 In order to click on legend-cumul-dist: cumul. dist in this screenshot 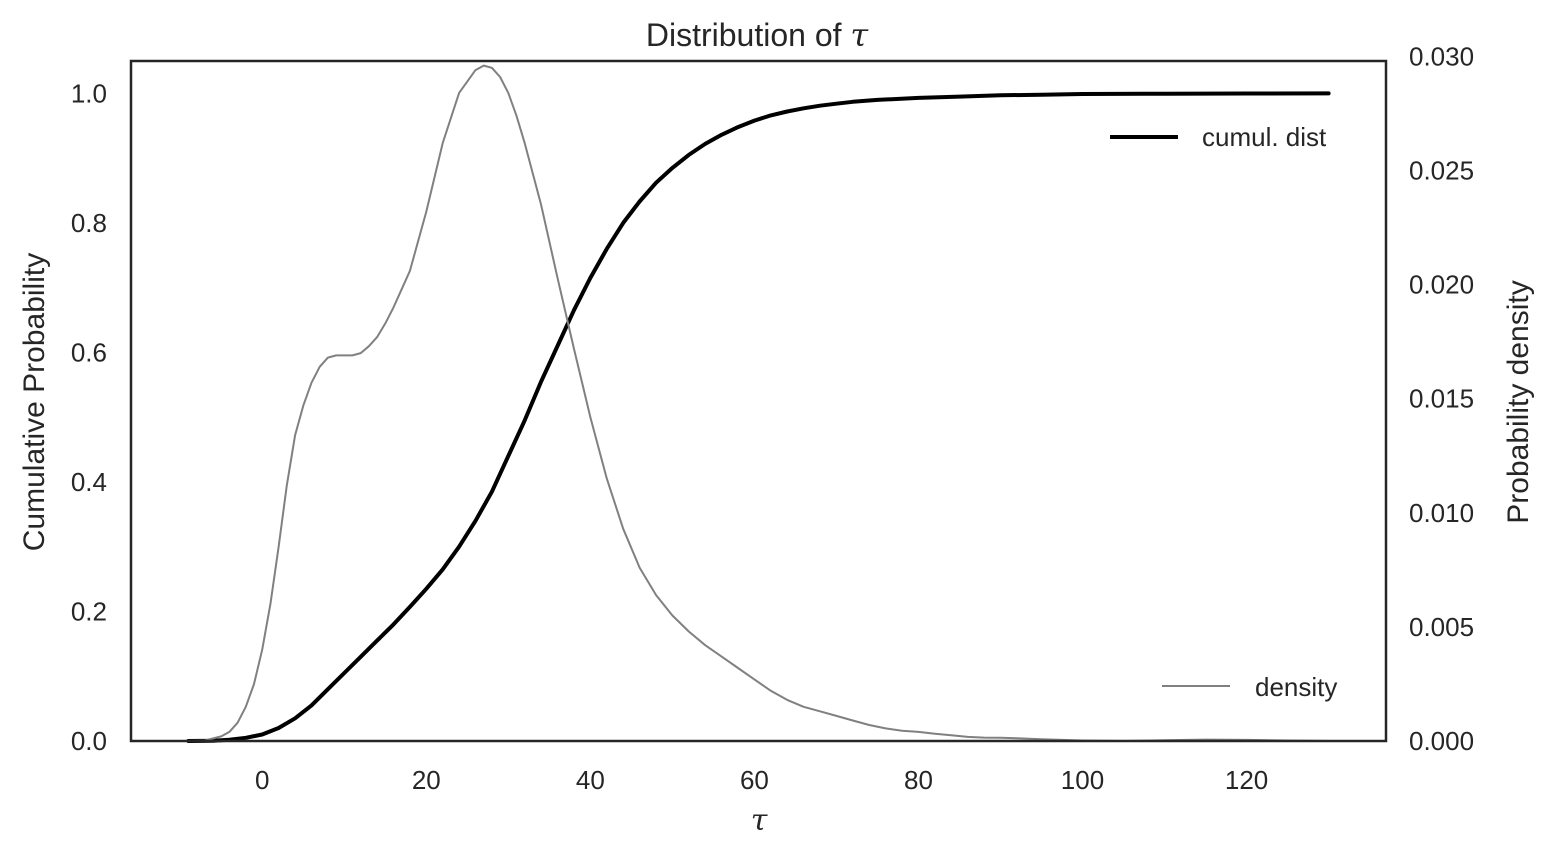, I will do `click(1218, 137)`.